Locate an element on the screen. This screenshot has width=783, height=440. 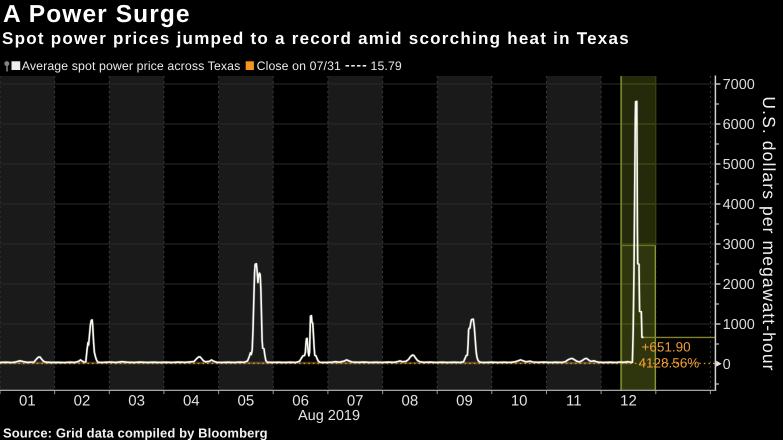
svg-text: Aug 2019 is located at coordinates (329, 416).